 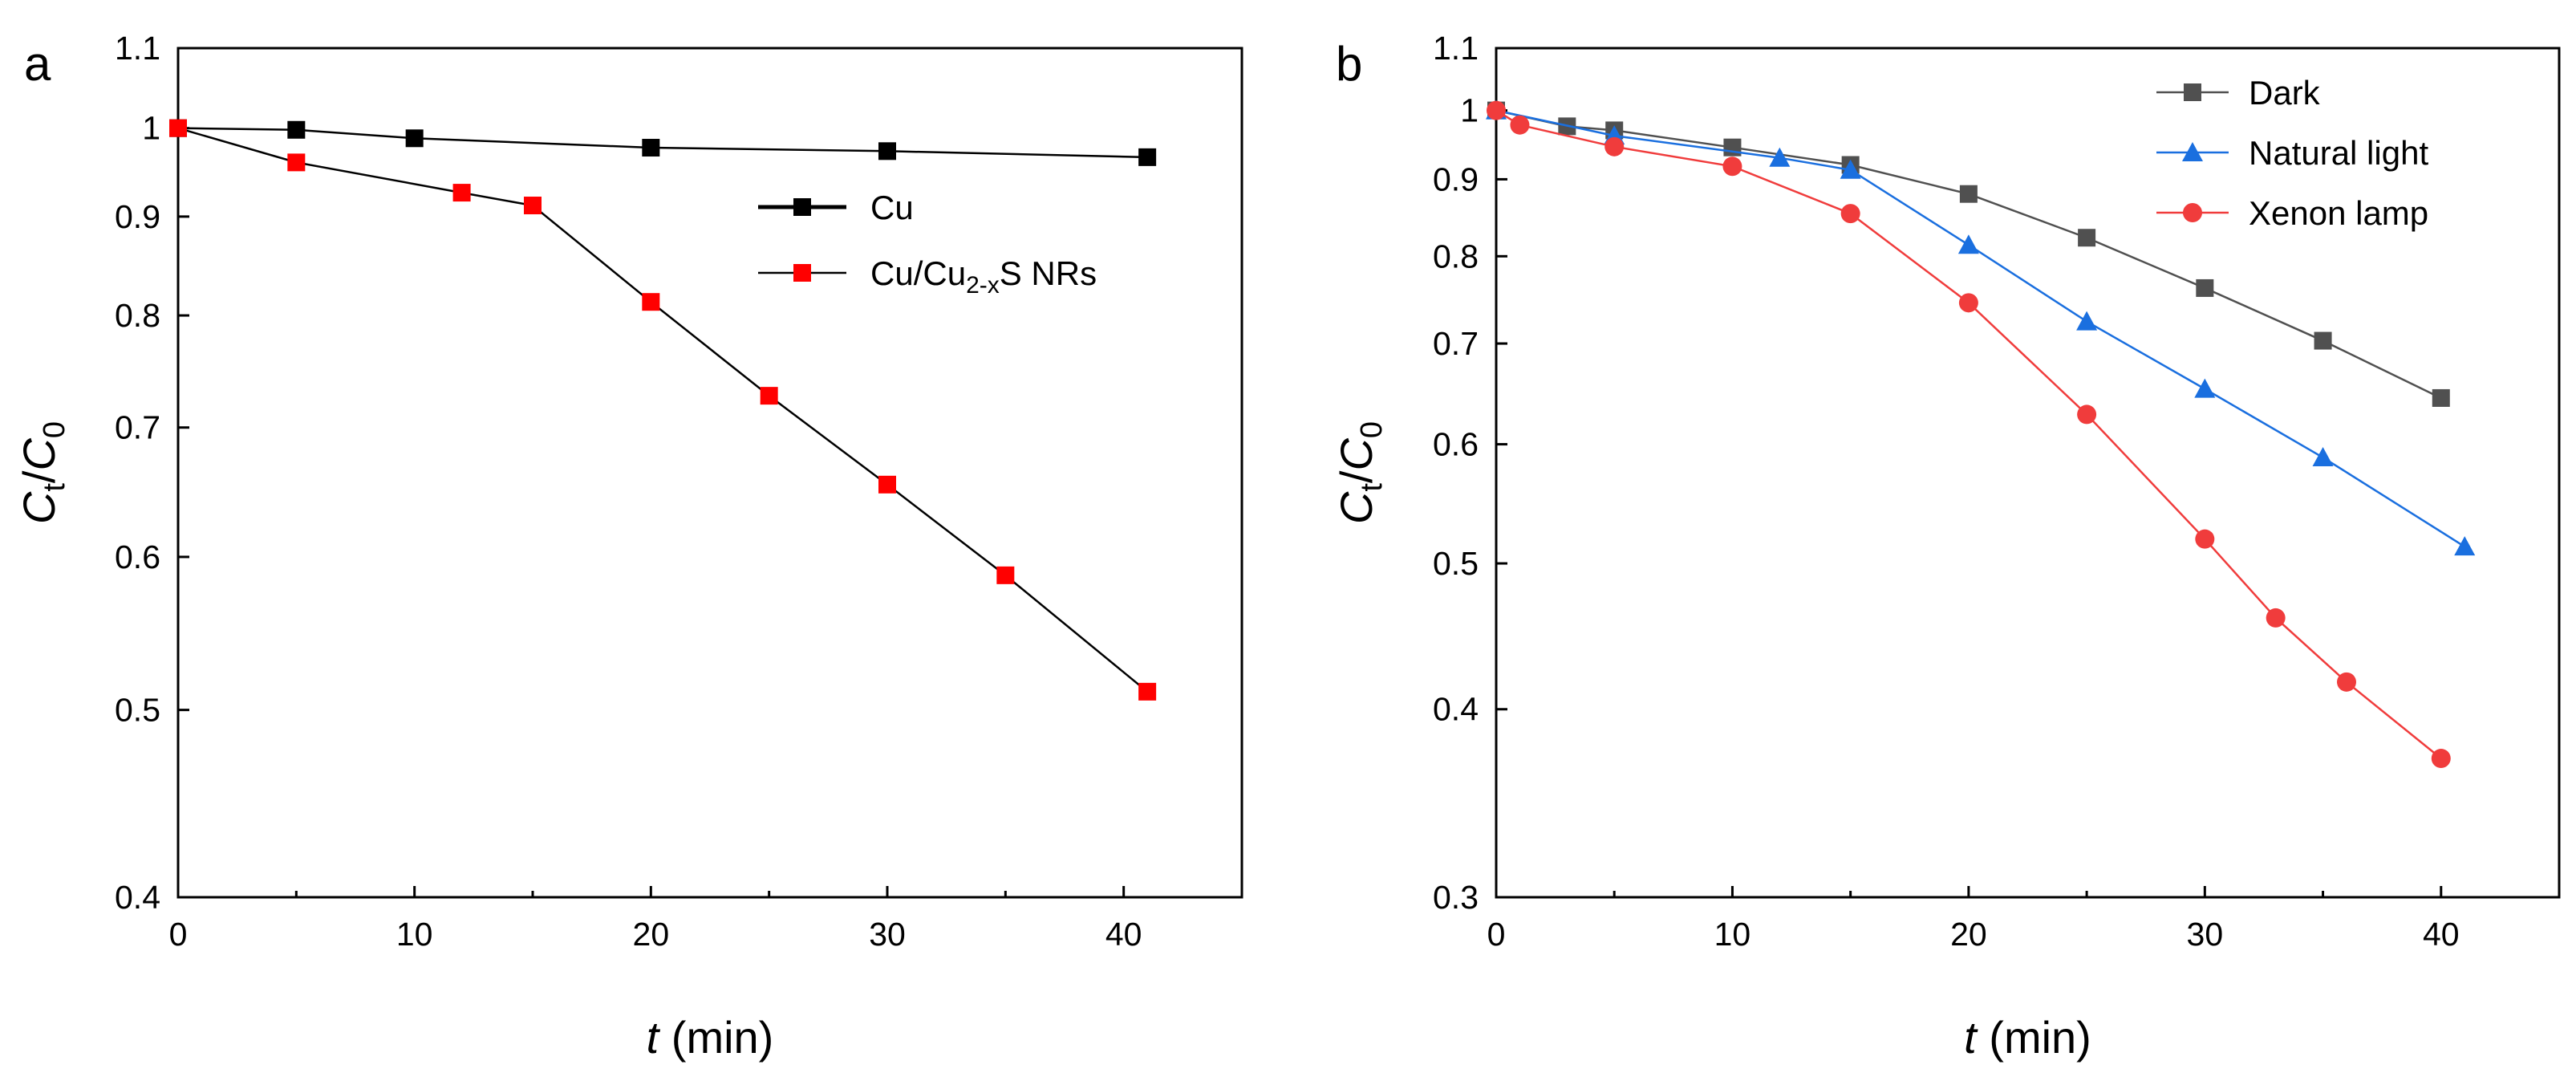 I want to click on series-cu, so click(x=663, y=142).